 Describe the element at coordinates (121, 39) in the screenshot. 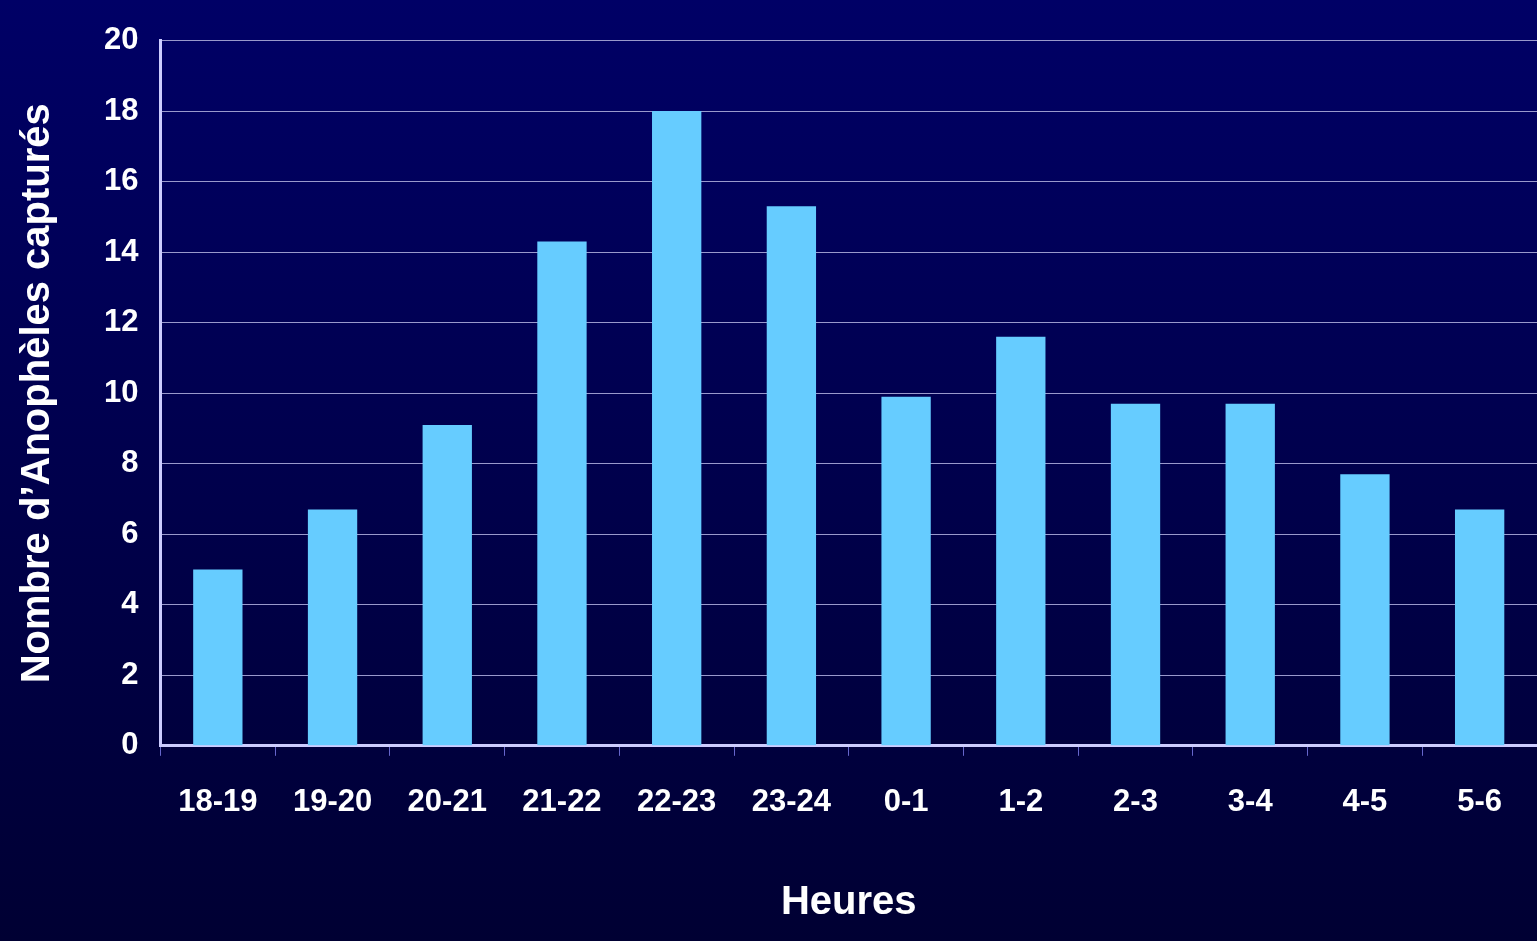

I see `y-tick-label: 20` at that location.